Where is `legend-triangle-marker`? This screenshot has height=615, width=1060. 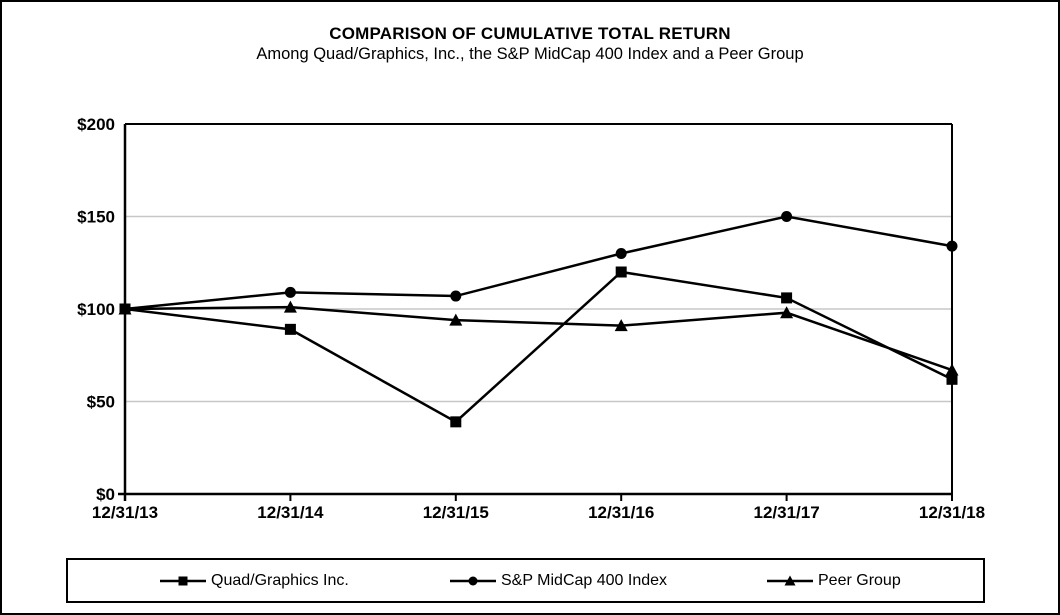 legend-triangle-marker is located at coordinates (790, 580).